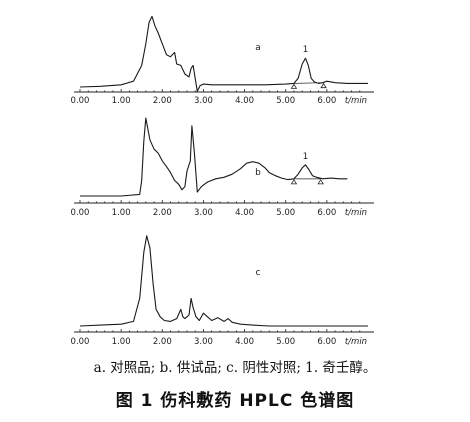  Describe the element at coordinates (223, 281) in the screenshot. I see `chromatogram-trace-c` at that location.